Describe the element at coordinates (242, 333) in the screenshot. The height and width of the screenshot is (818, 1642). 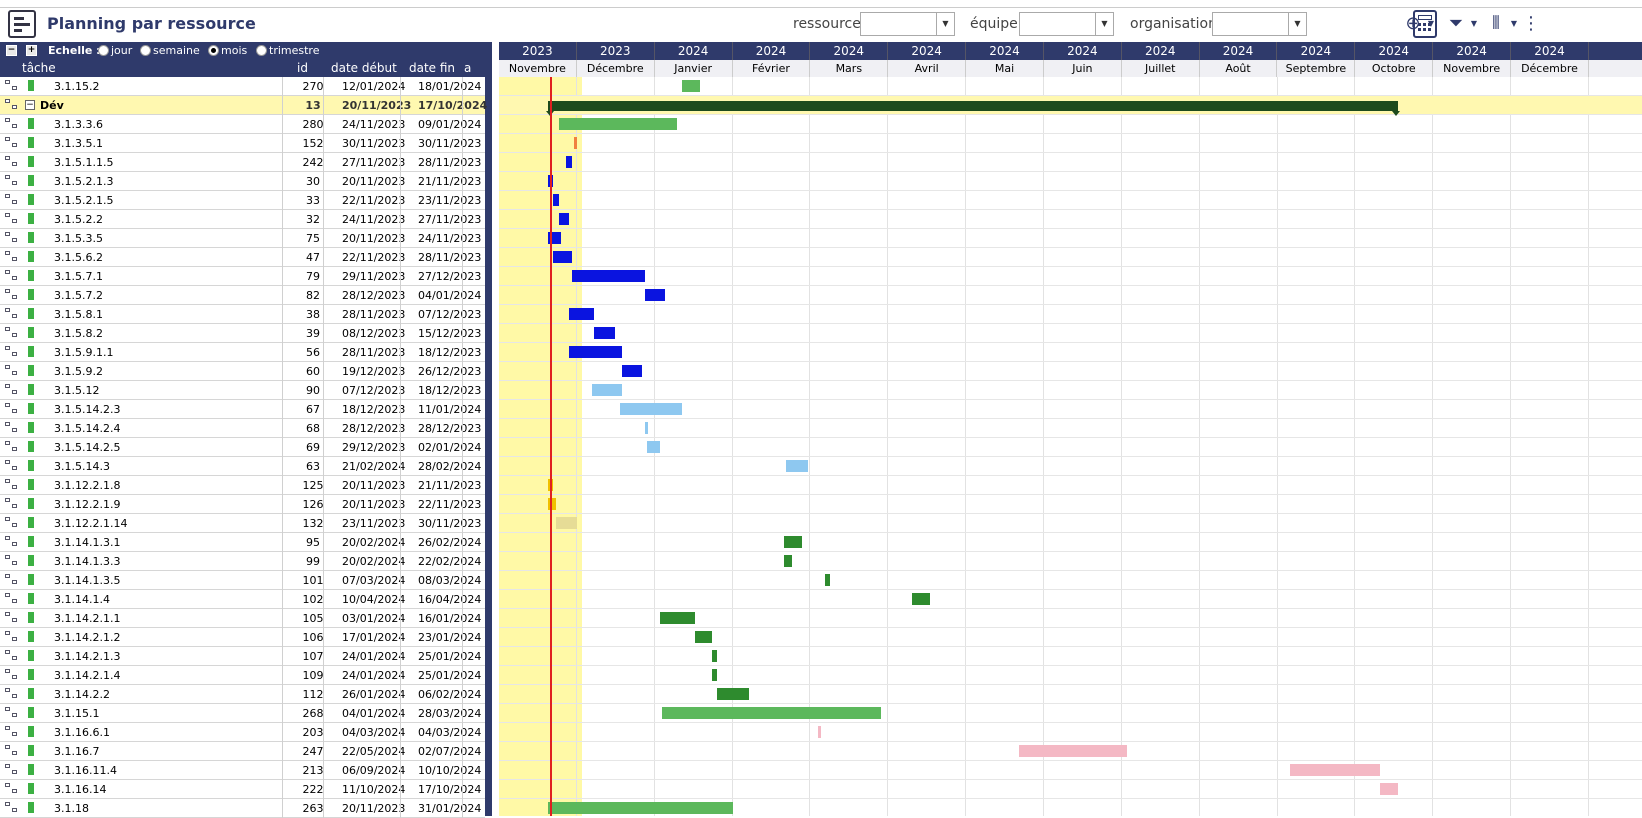
I see `task-row: 3.1.5.8.2 39 08/12/2023 15/12/2023` at that location.